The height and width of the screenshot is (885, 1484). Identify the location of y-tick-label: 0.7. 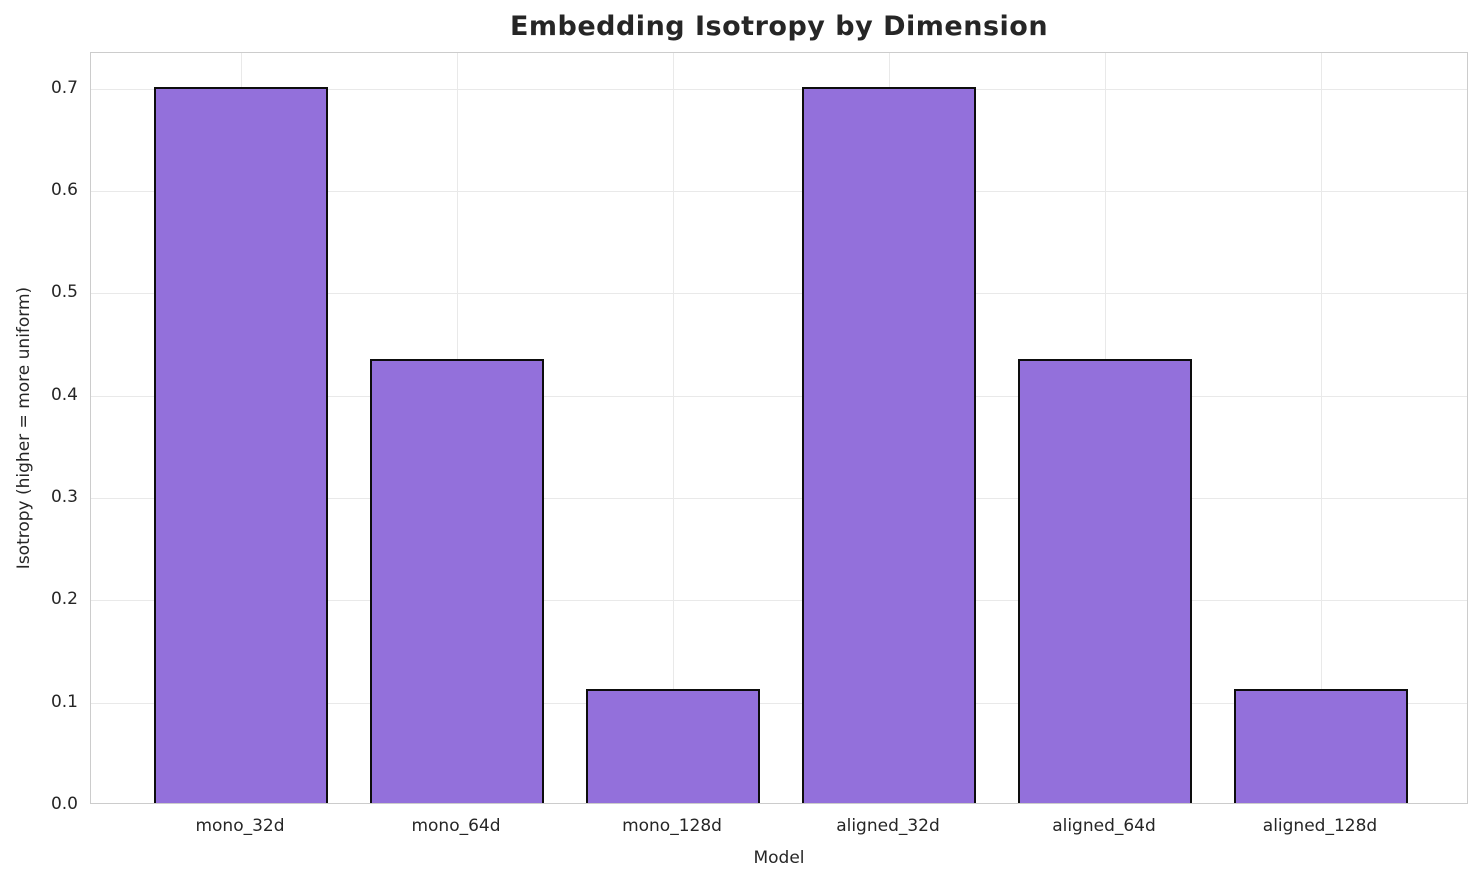
(64, 87).